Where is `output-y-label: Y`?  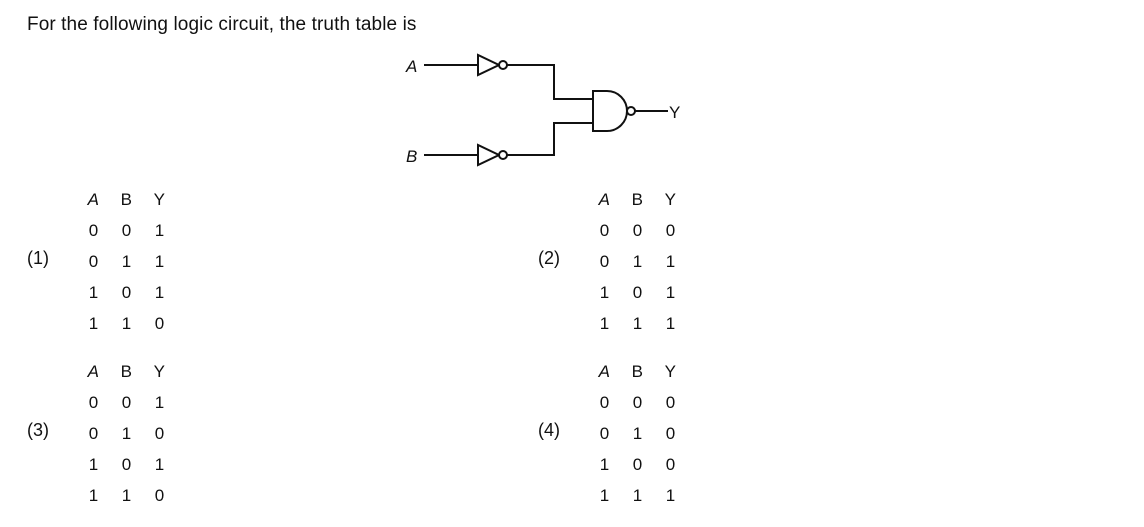
output-y-label: Y is located at coordinates (674, 112).